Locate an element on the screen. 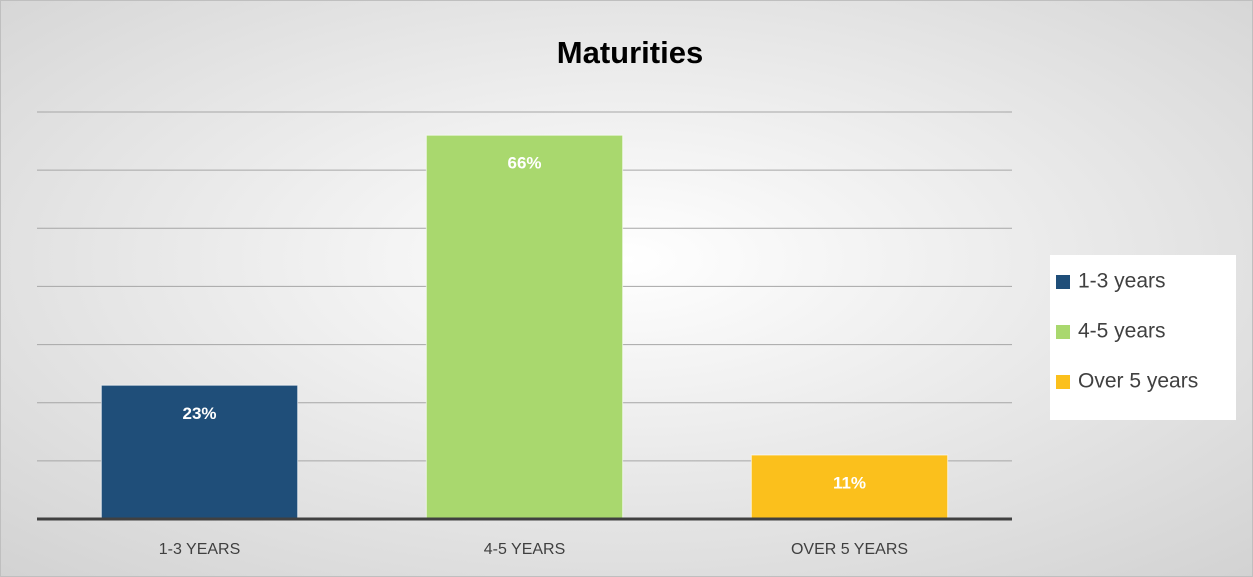 This screenshot has width=1253, height=577. legend-label: Over 5 years is located at coordinates (1138, 381).